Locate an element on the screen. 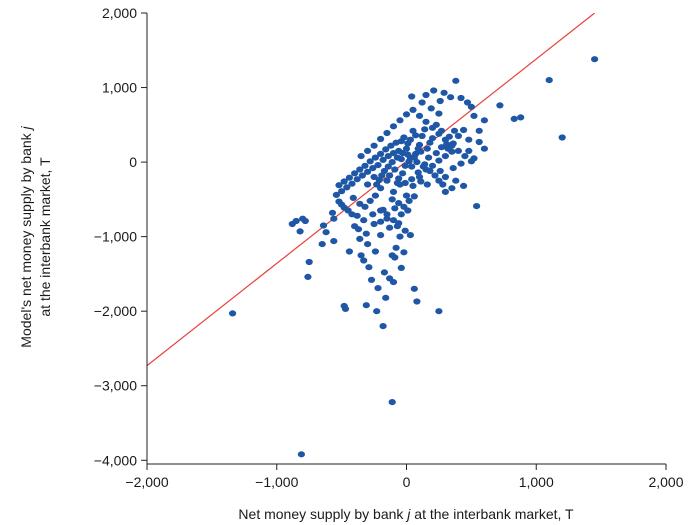 The width and height of the screenshot is (696, 525). y-tick-label: −4,000 is located at coordinates (115, 460).